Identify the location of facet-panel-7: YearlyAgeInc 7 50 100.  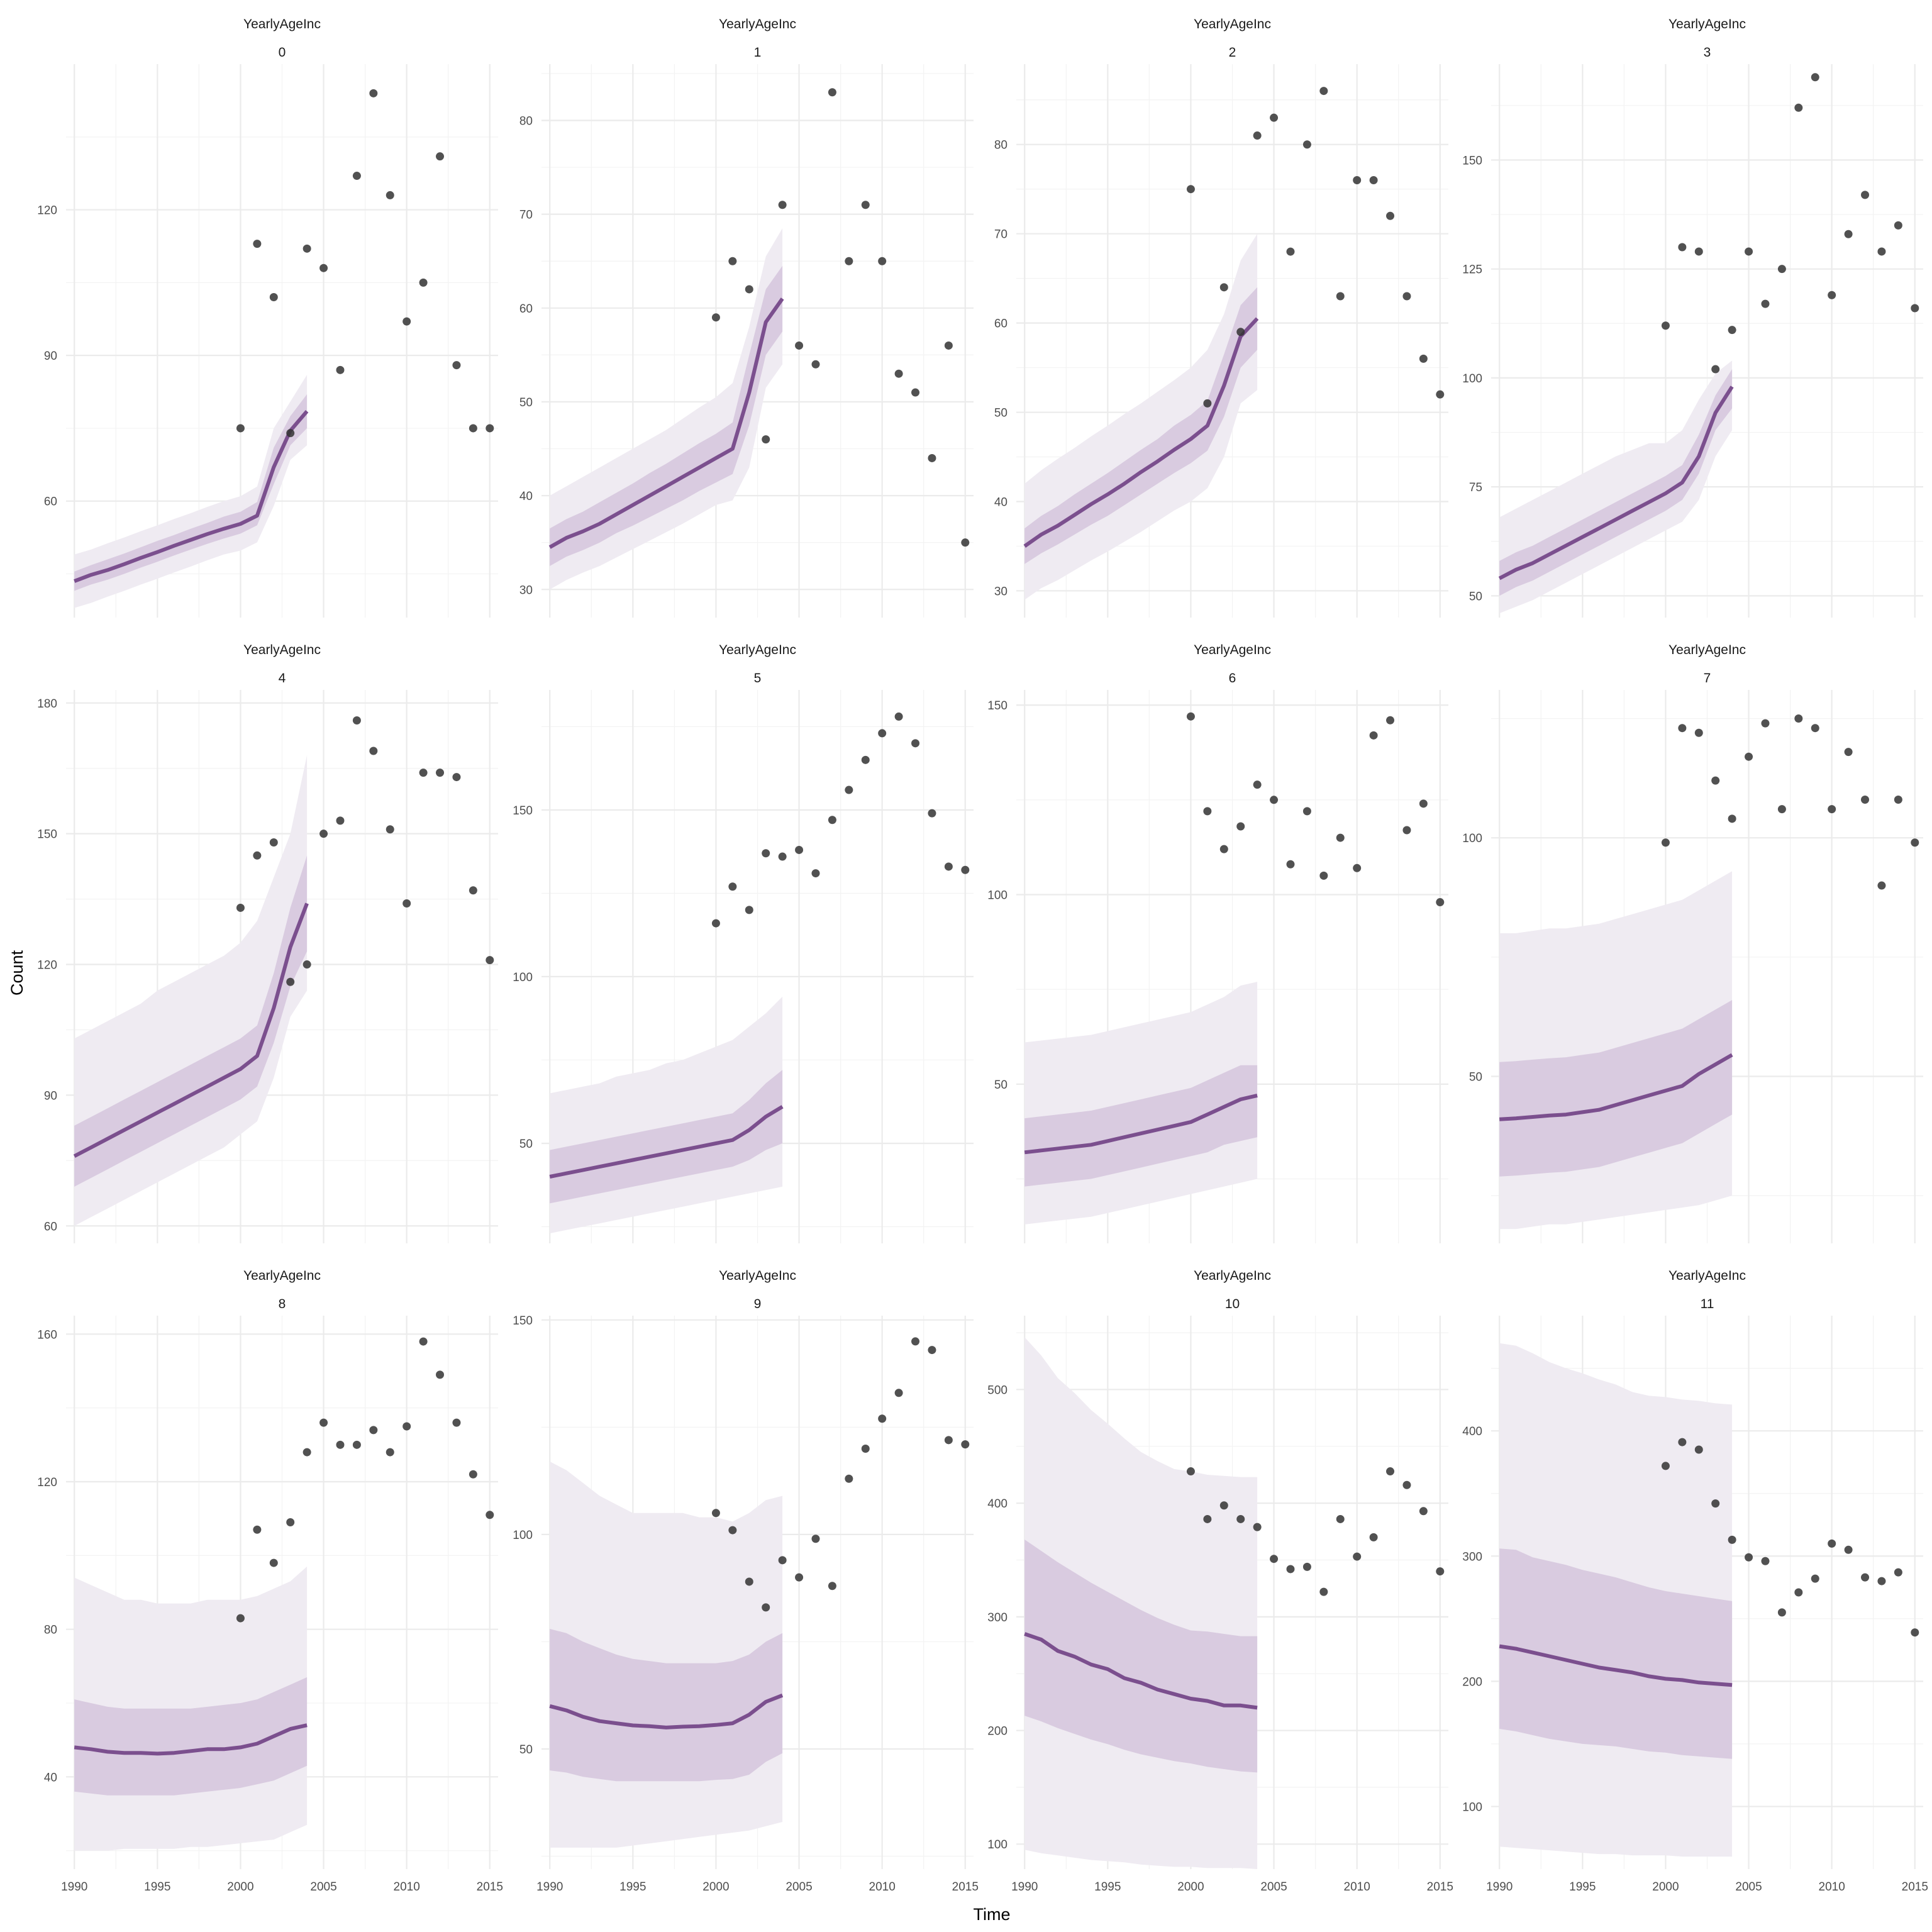
(1692, 943).